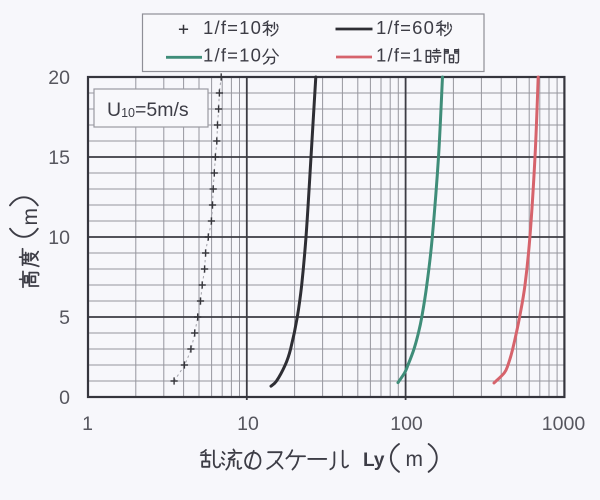  Describe the element at coordinates (64, 398) in the screenshot. I see `svg-text: 0` at that location.